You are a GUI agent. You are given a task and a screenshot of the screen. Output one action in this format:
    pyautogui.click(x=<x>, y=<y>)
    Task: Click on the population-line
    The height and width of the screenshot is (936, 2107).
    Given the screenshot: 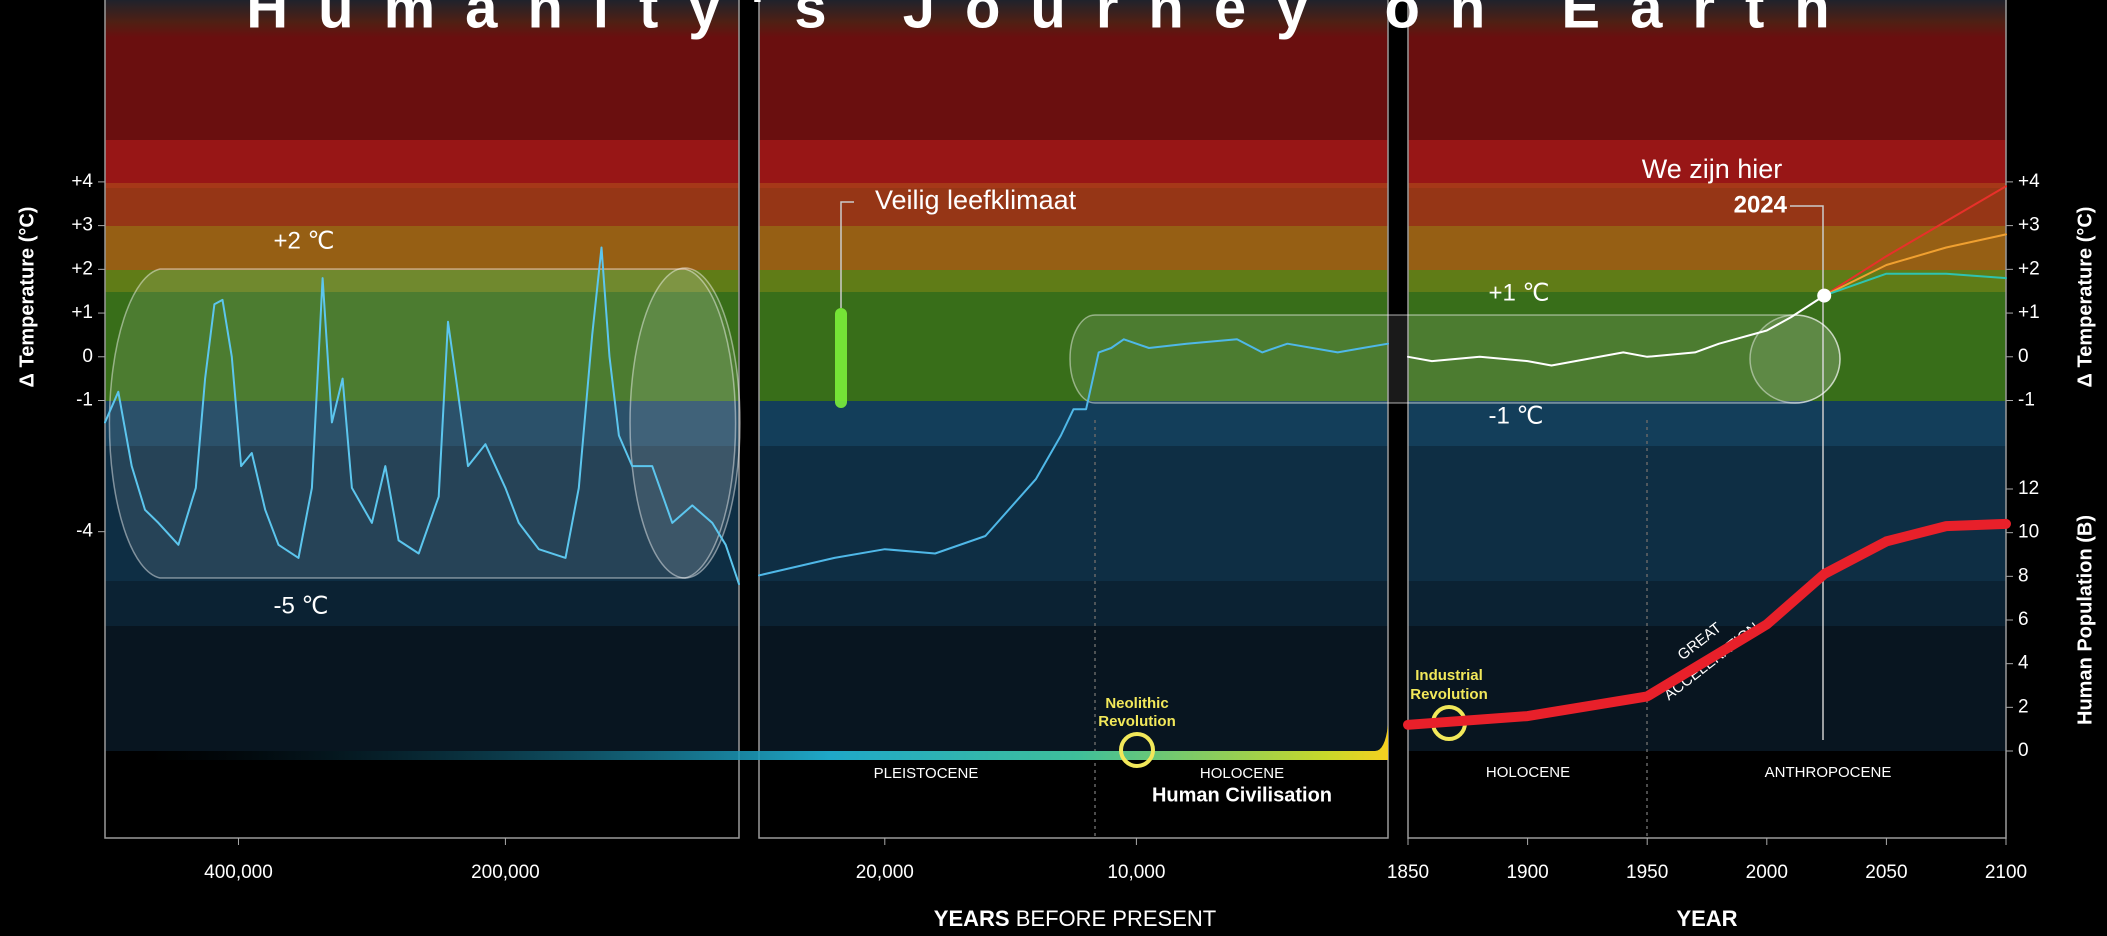 What is the action you would take?
    pyautogui.click(x=1707, y=624)
    